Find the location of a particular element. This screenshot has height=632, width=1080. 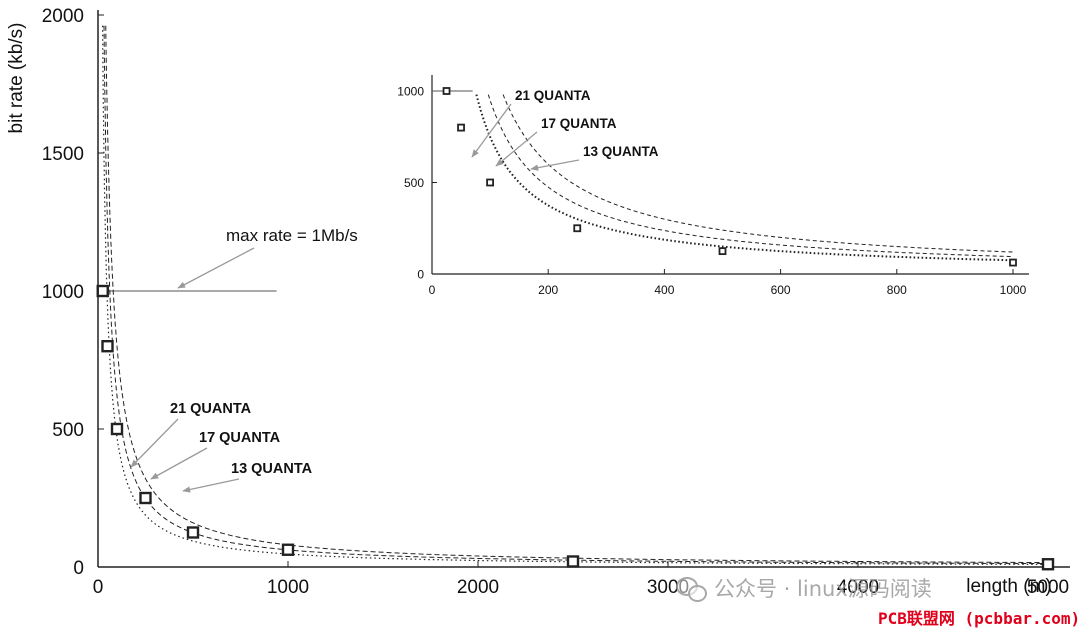

label-17-quanta: 17 QUANTA is located at coordinates (240, 438).